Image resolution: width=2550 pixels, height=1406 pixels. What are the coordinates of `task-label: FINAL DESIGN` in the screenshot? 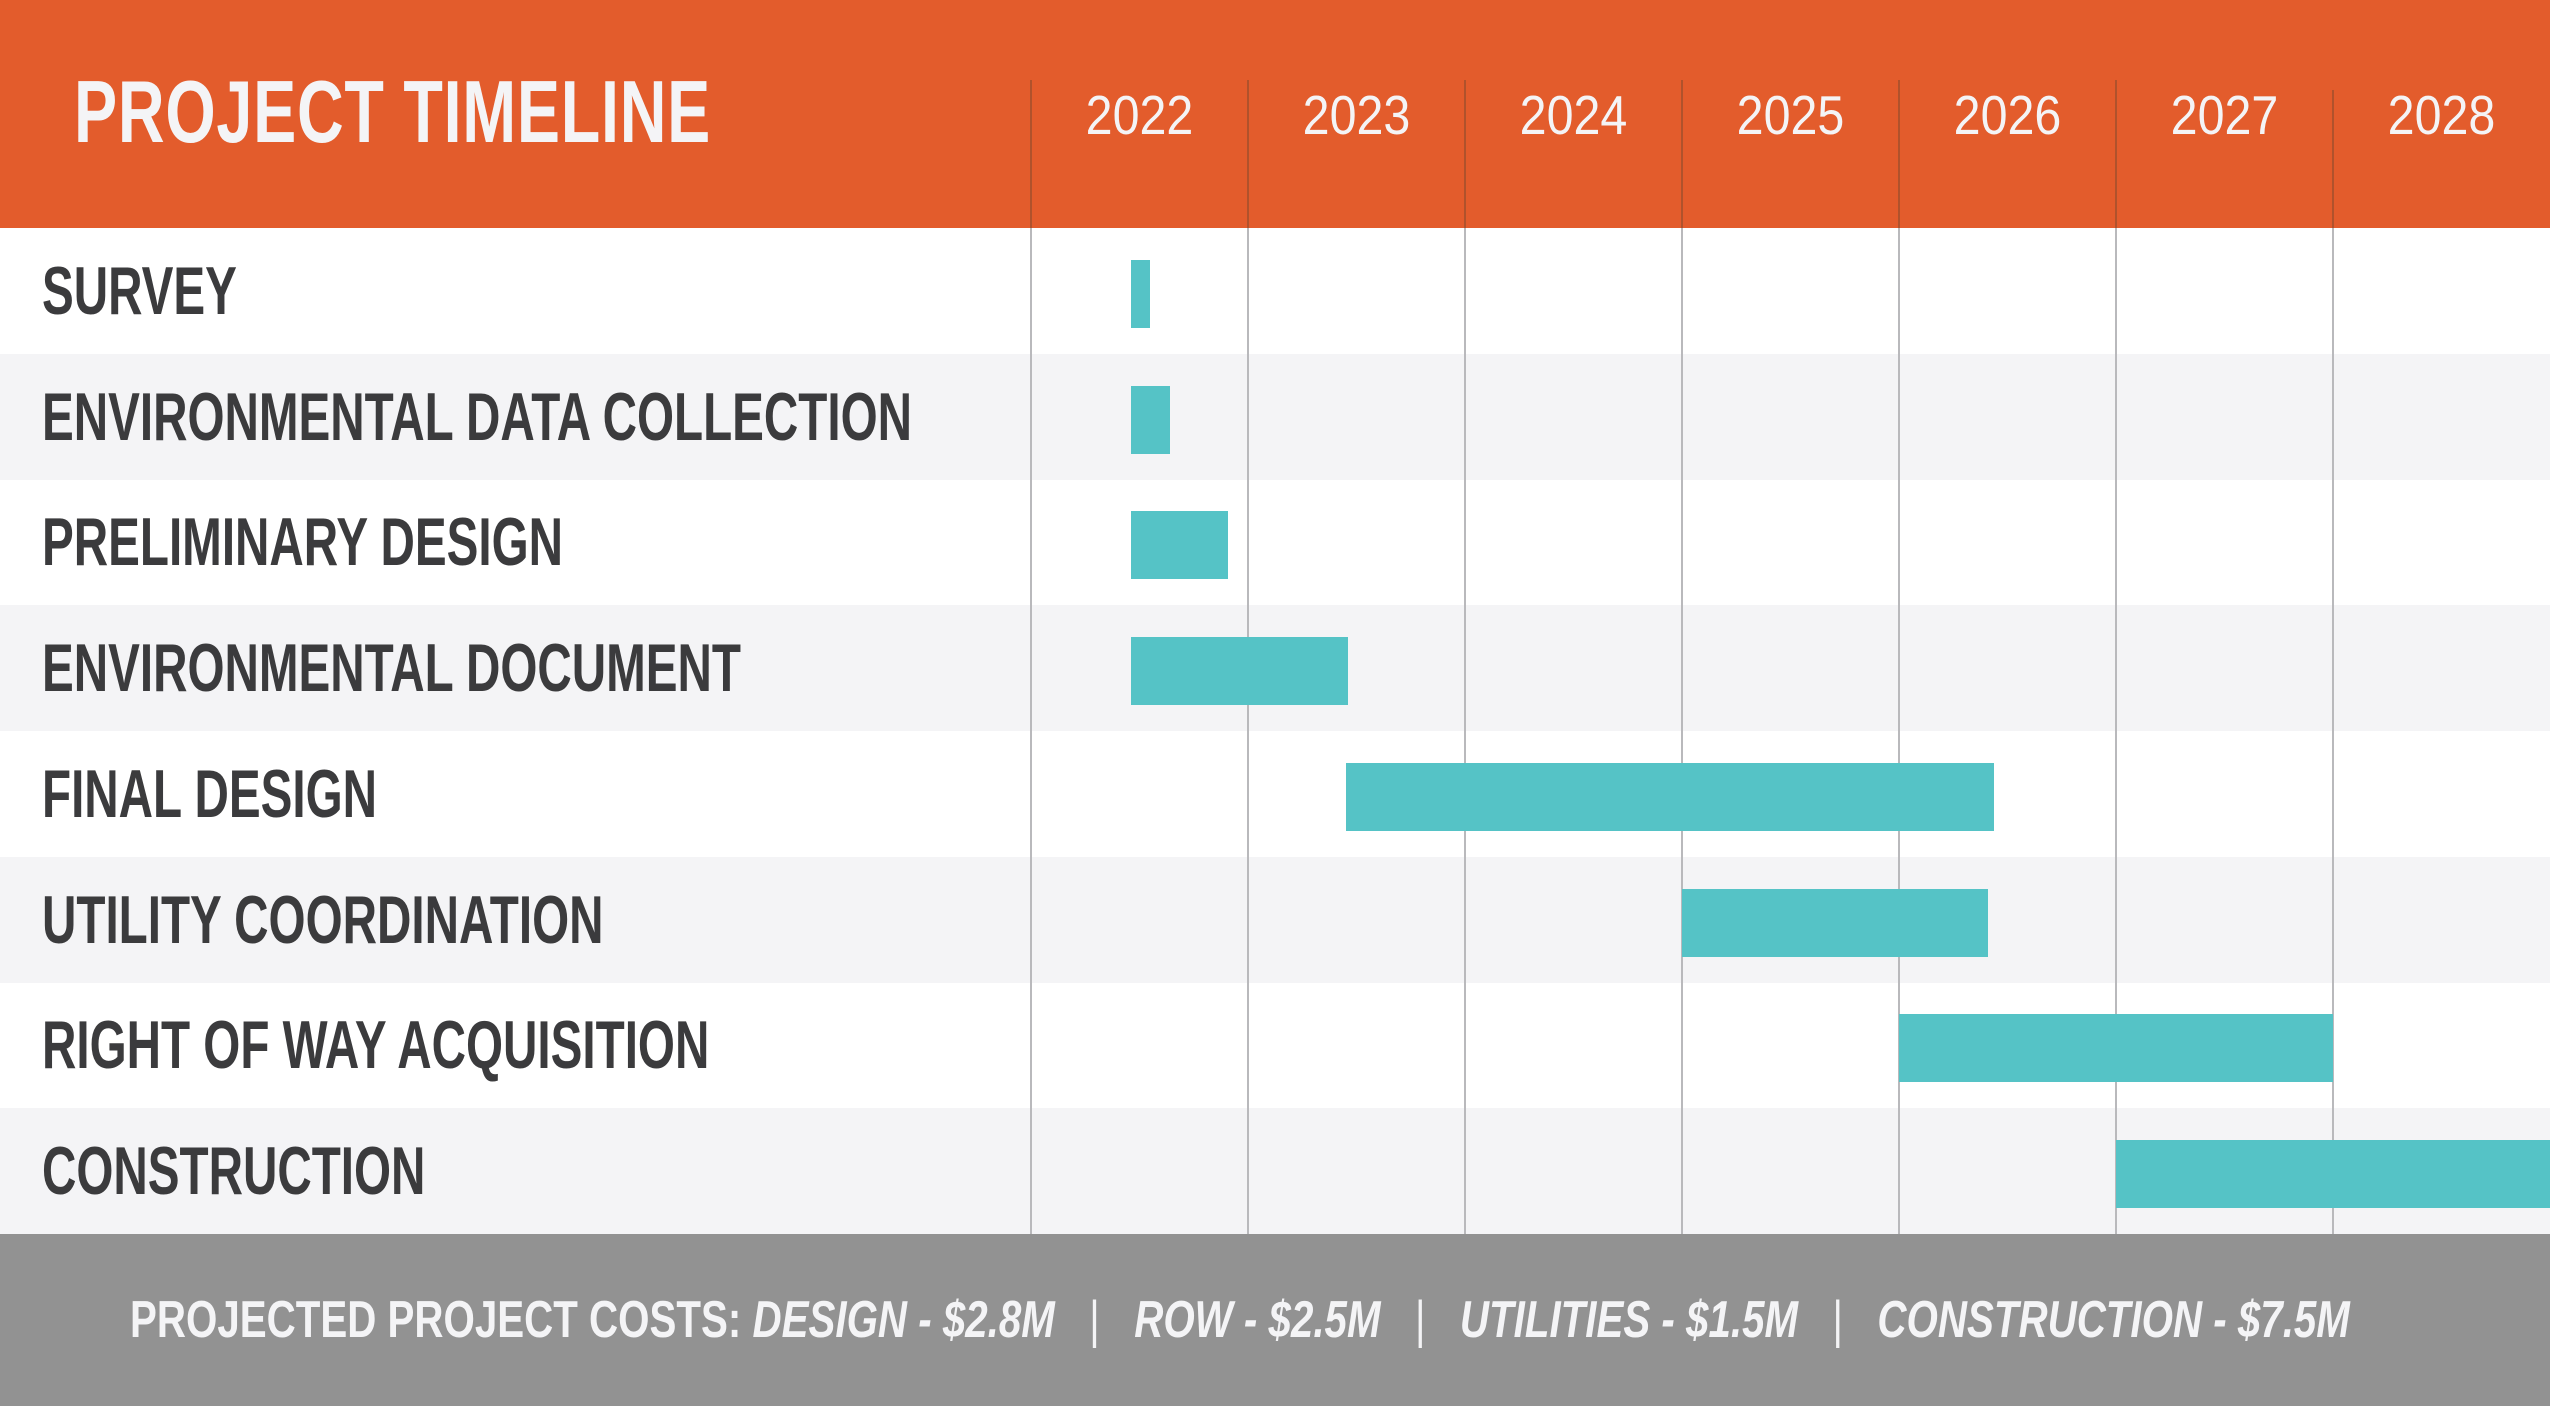 It's located at (209, 793).